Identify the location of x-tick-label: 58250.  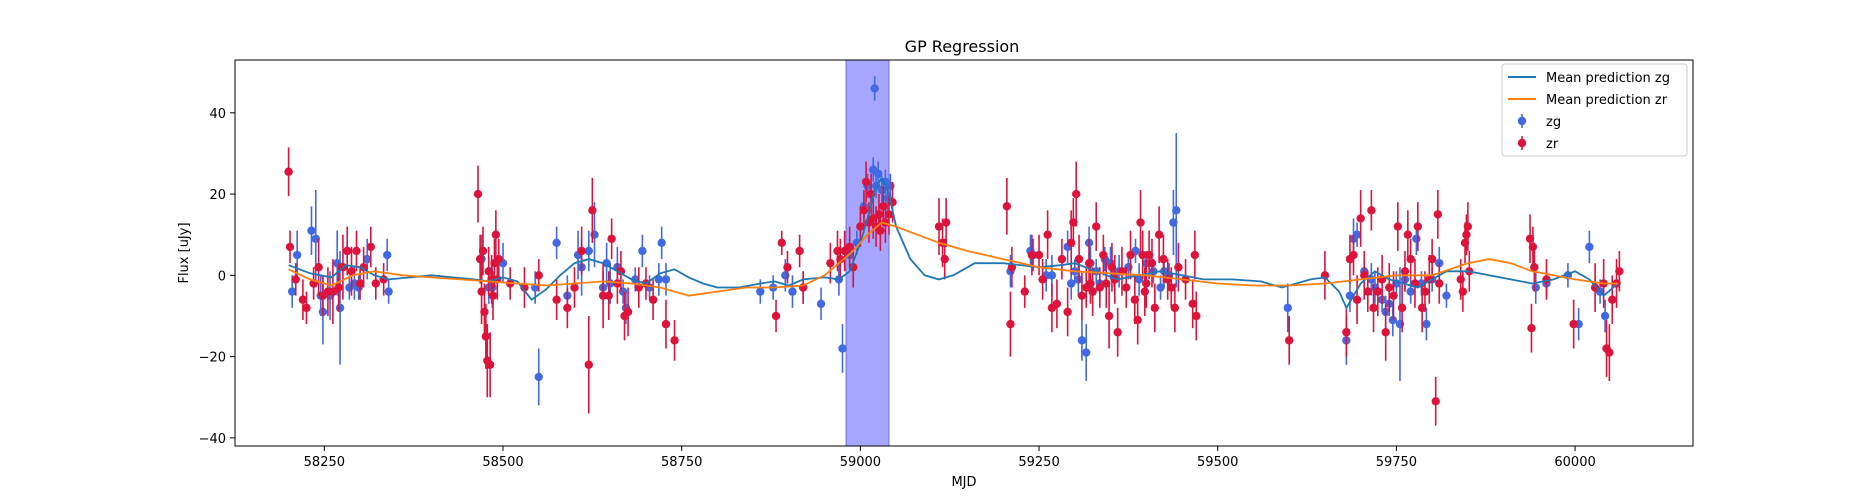
(324, 462).